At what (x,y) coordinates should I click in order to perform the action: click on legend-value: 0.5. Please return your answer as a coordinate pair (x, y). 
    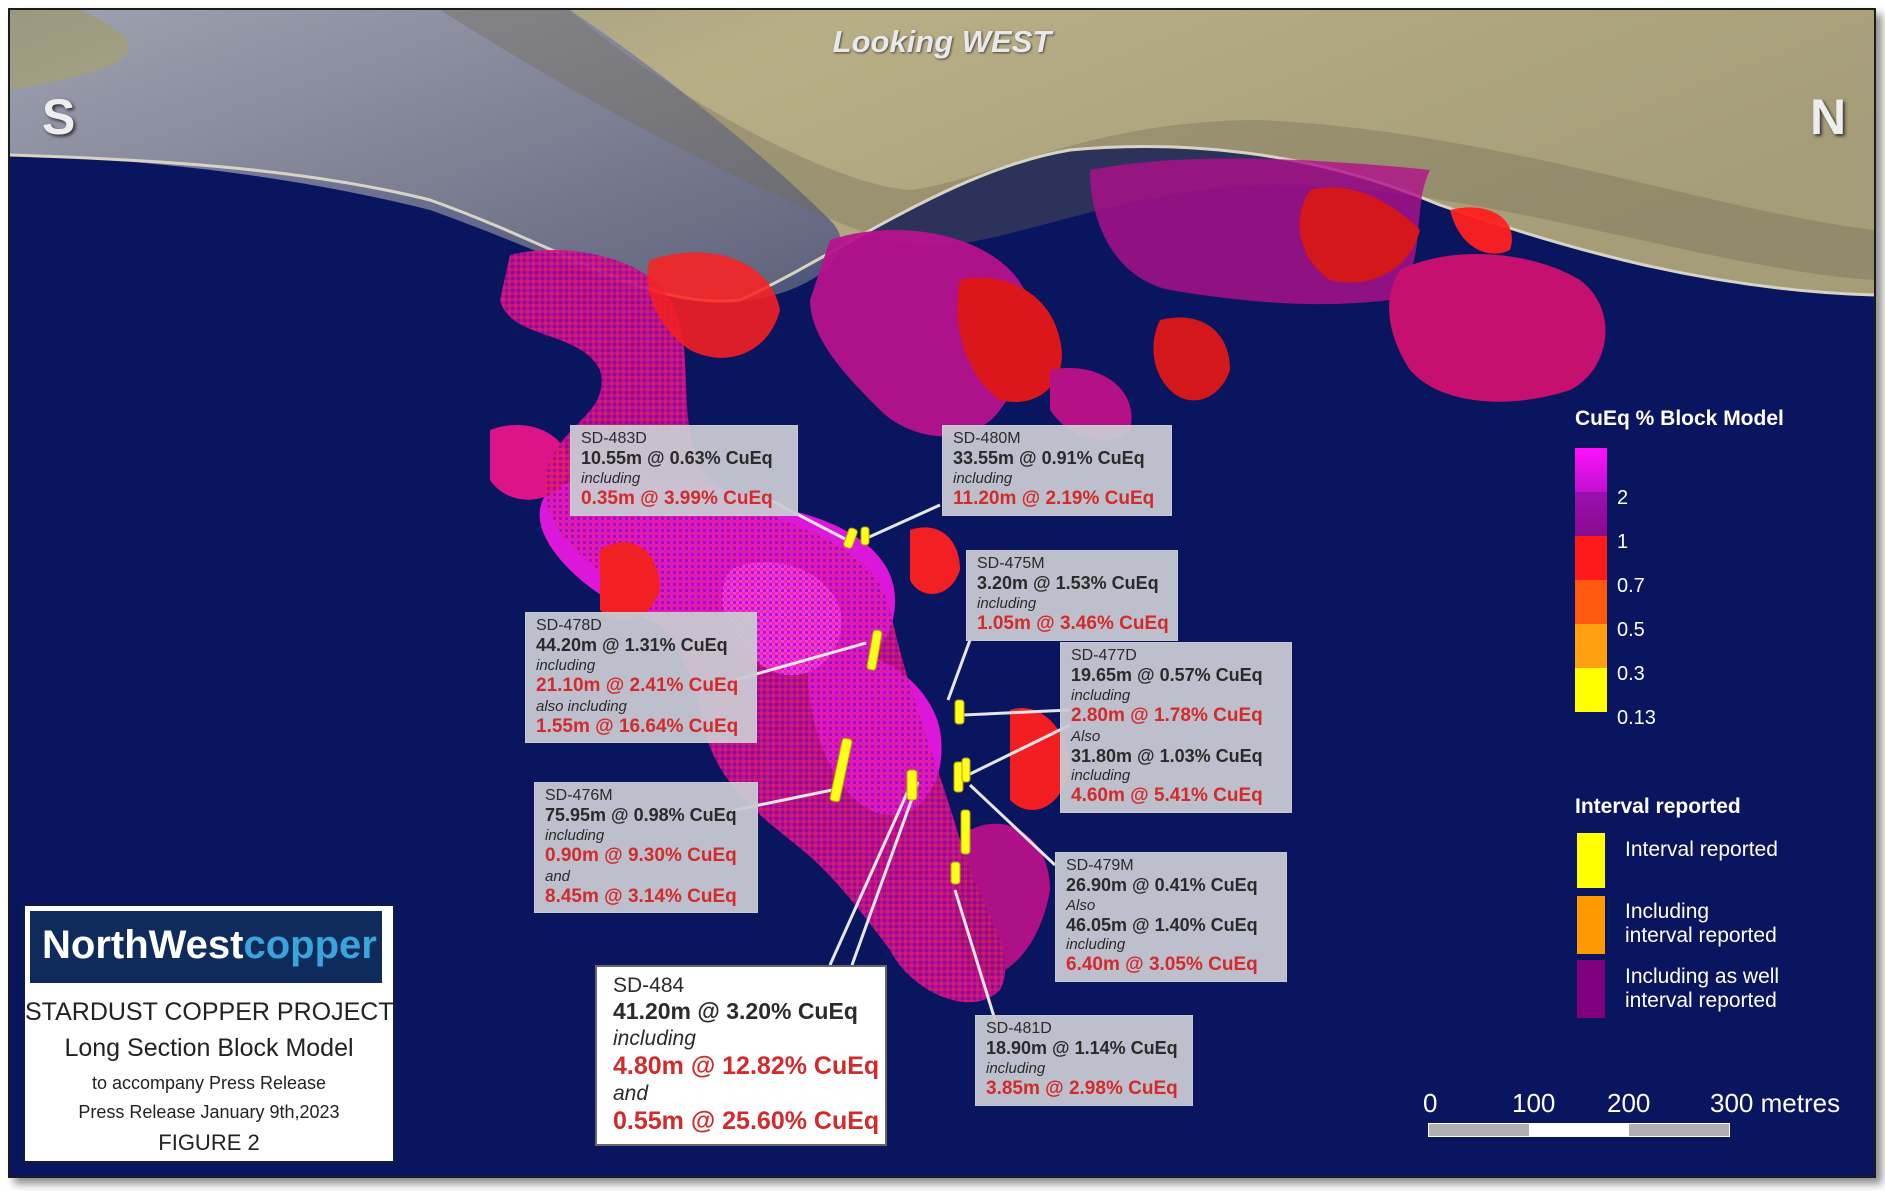
    Looking at the image, I should click on (1631, 630).